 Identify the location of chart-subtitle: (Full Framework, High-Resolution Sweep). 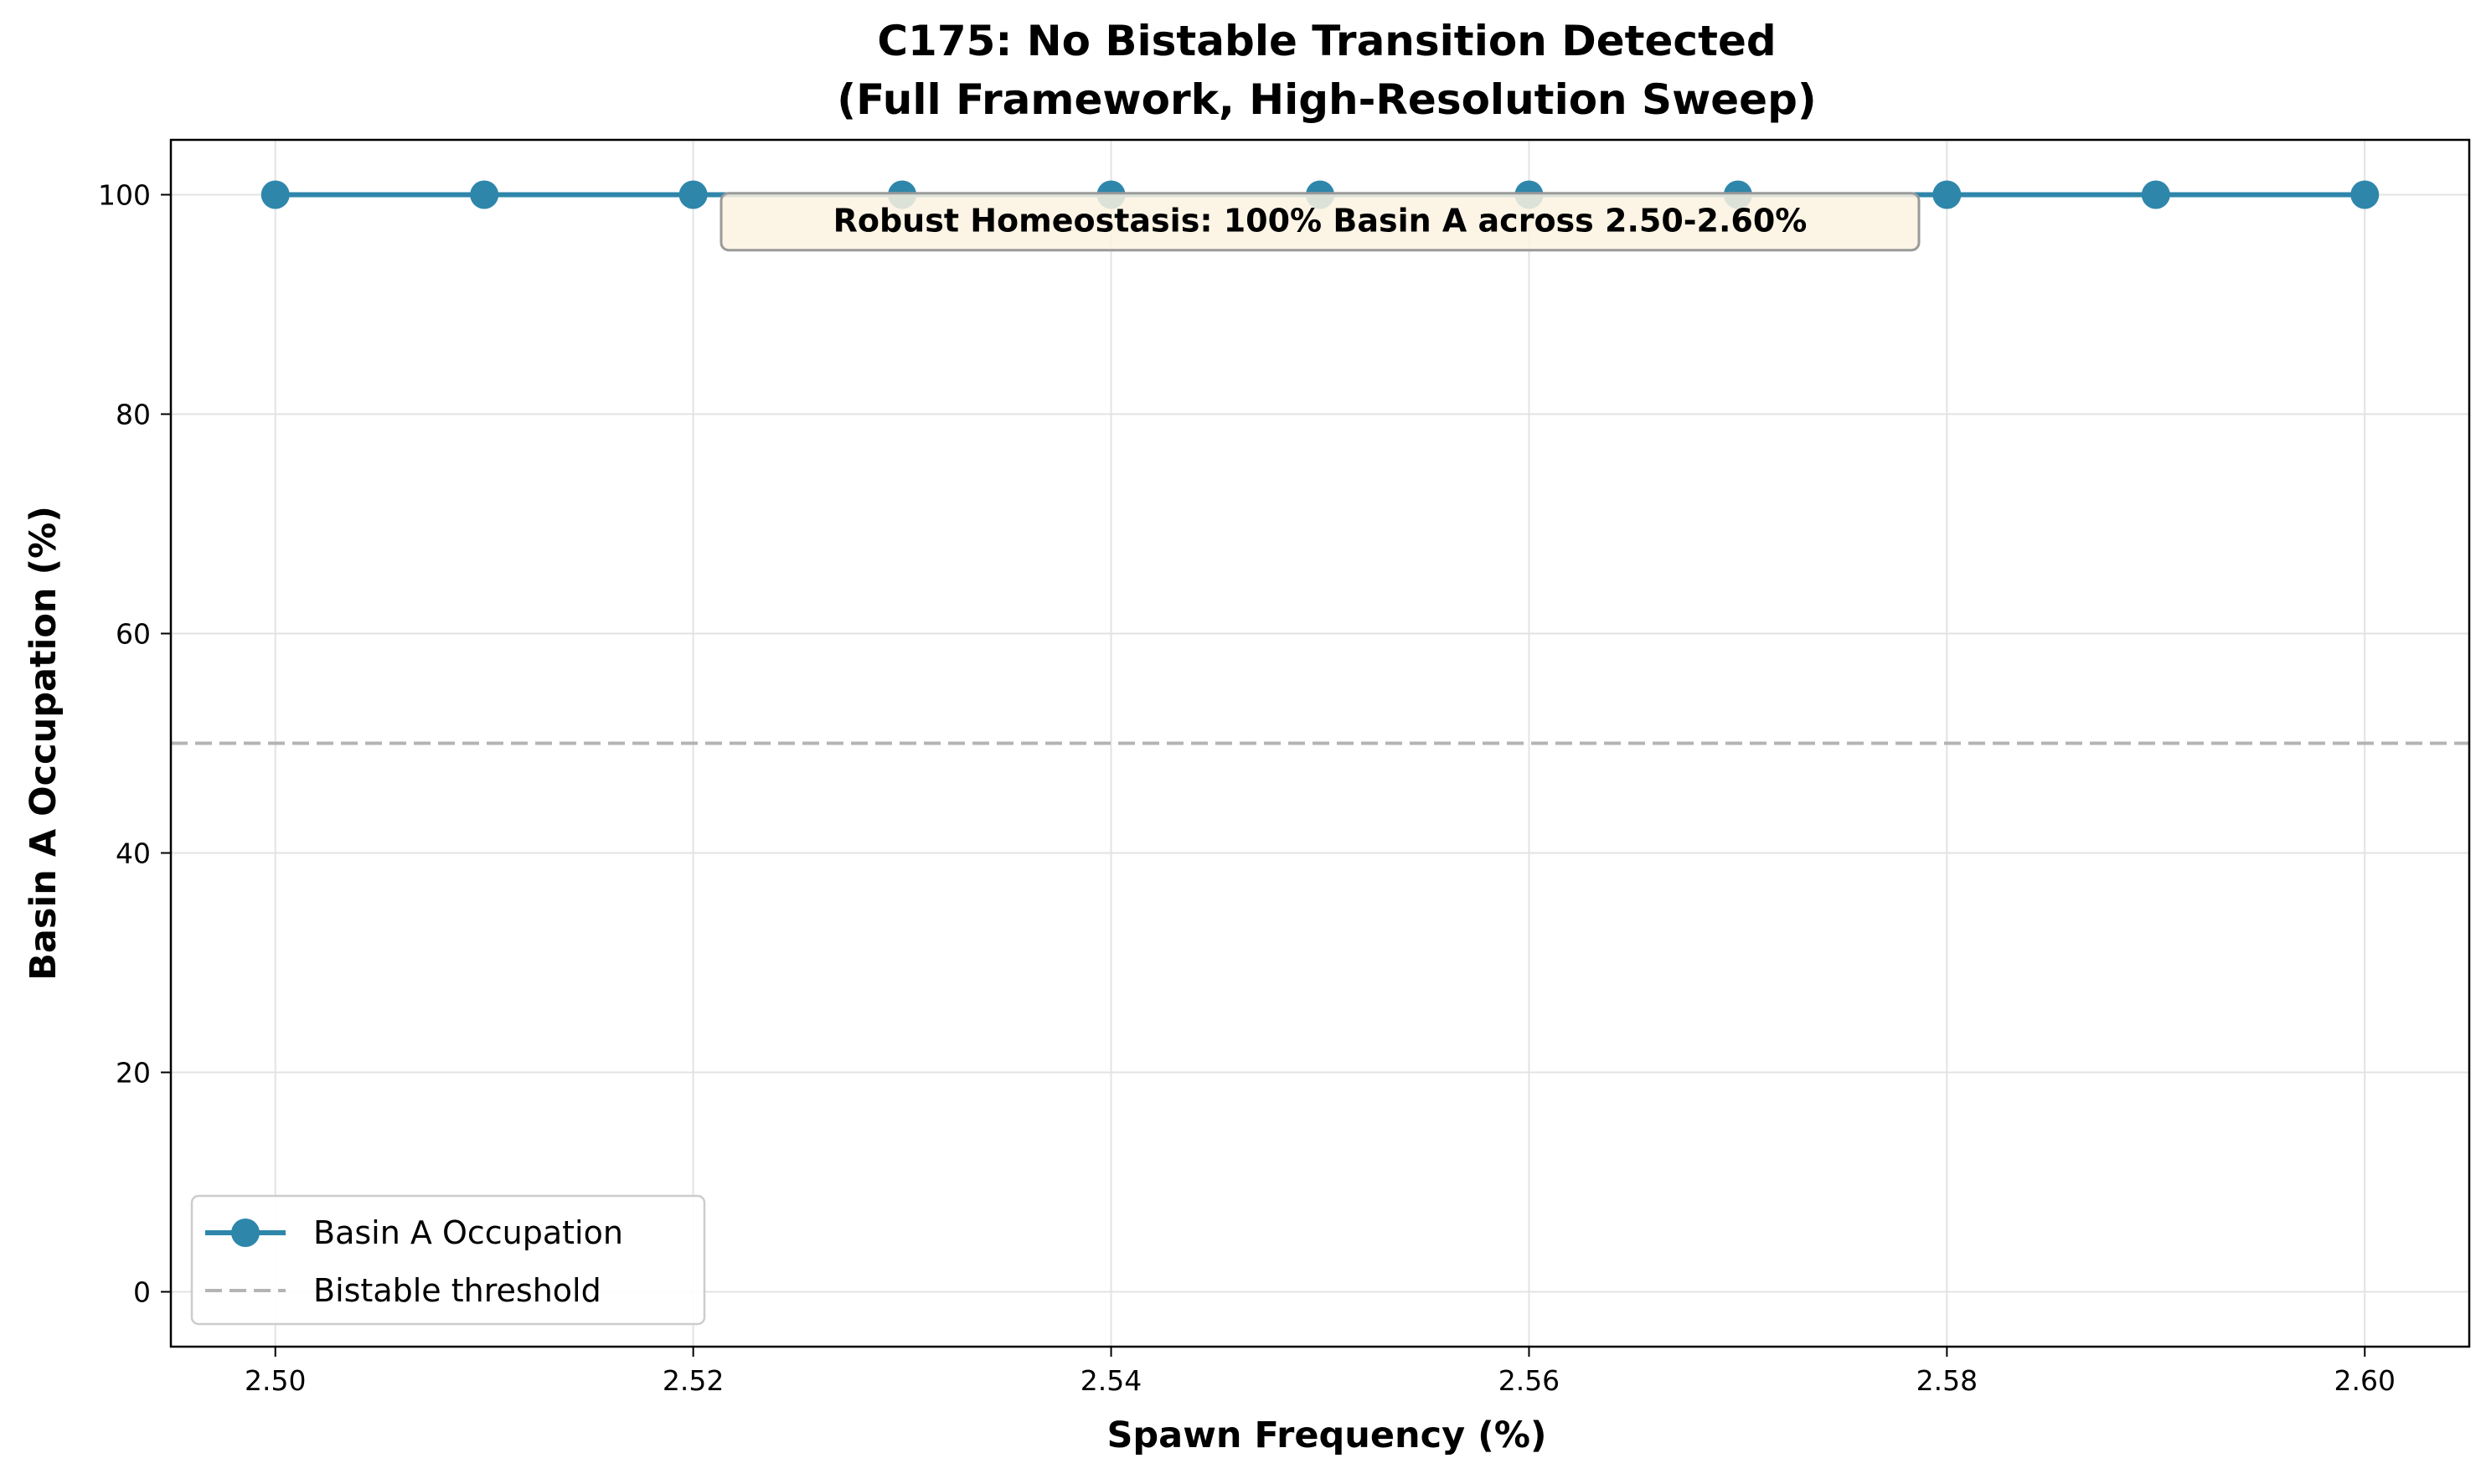
(1327, 99).